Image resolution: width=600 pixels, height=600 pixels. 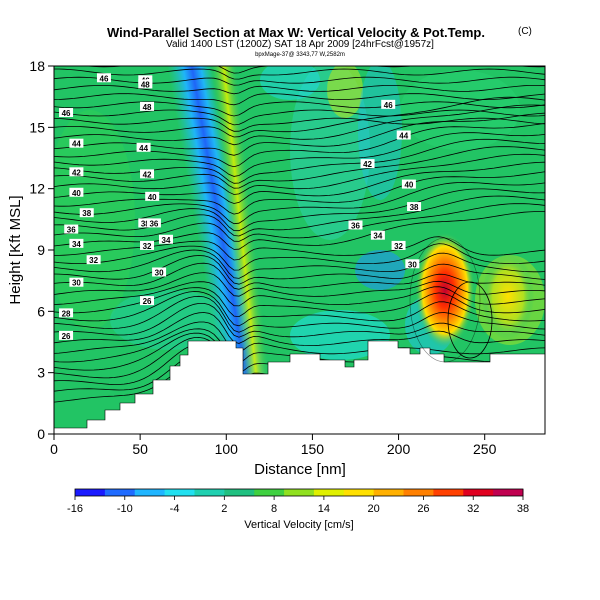 What do you see at coordinates (125, 509) in the screenshot?
I see `colorbar-tick-label: -10` at bounding box center [125, 509].